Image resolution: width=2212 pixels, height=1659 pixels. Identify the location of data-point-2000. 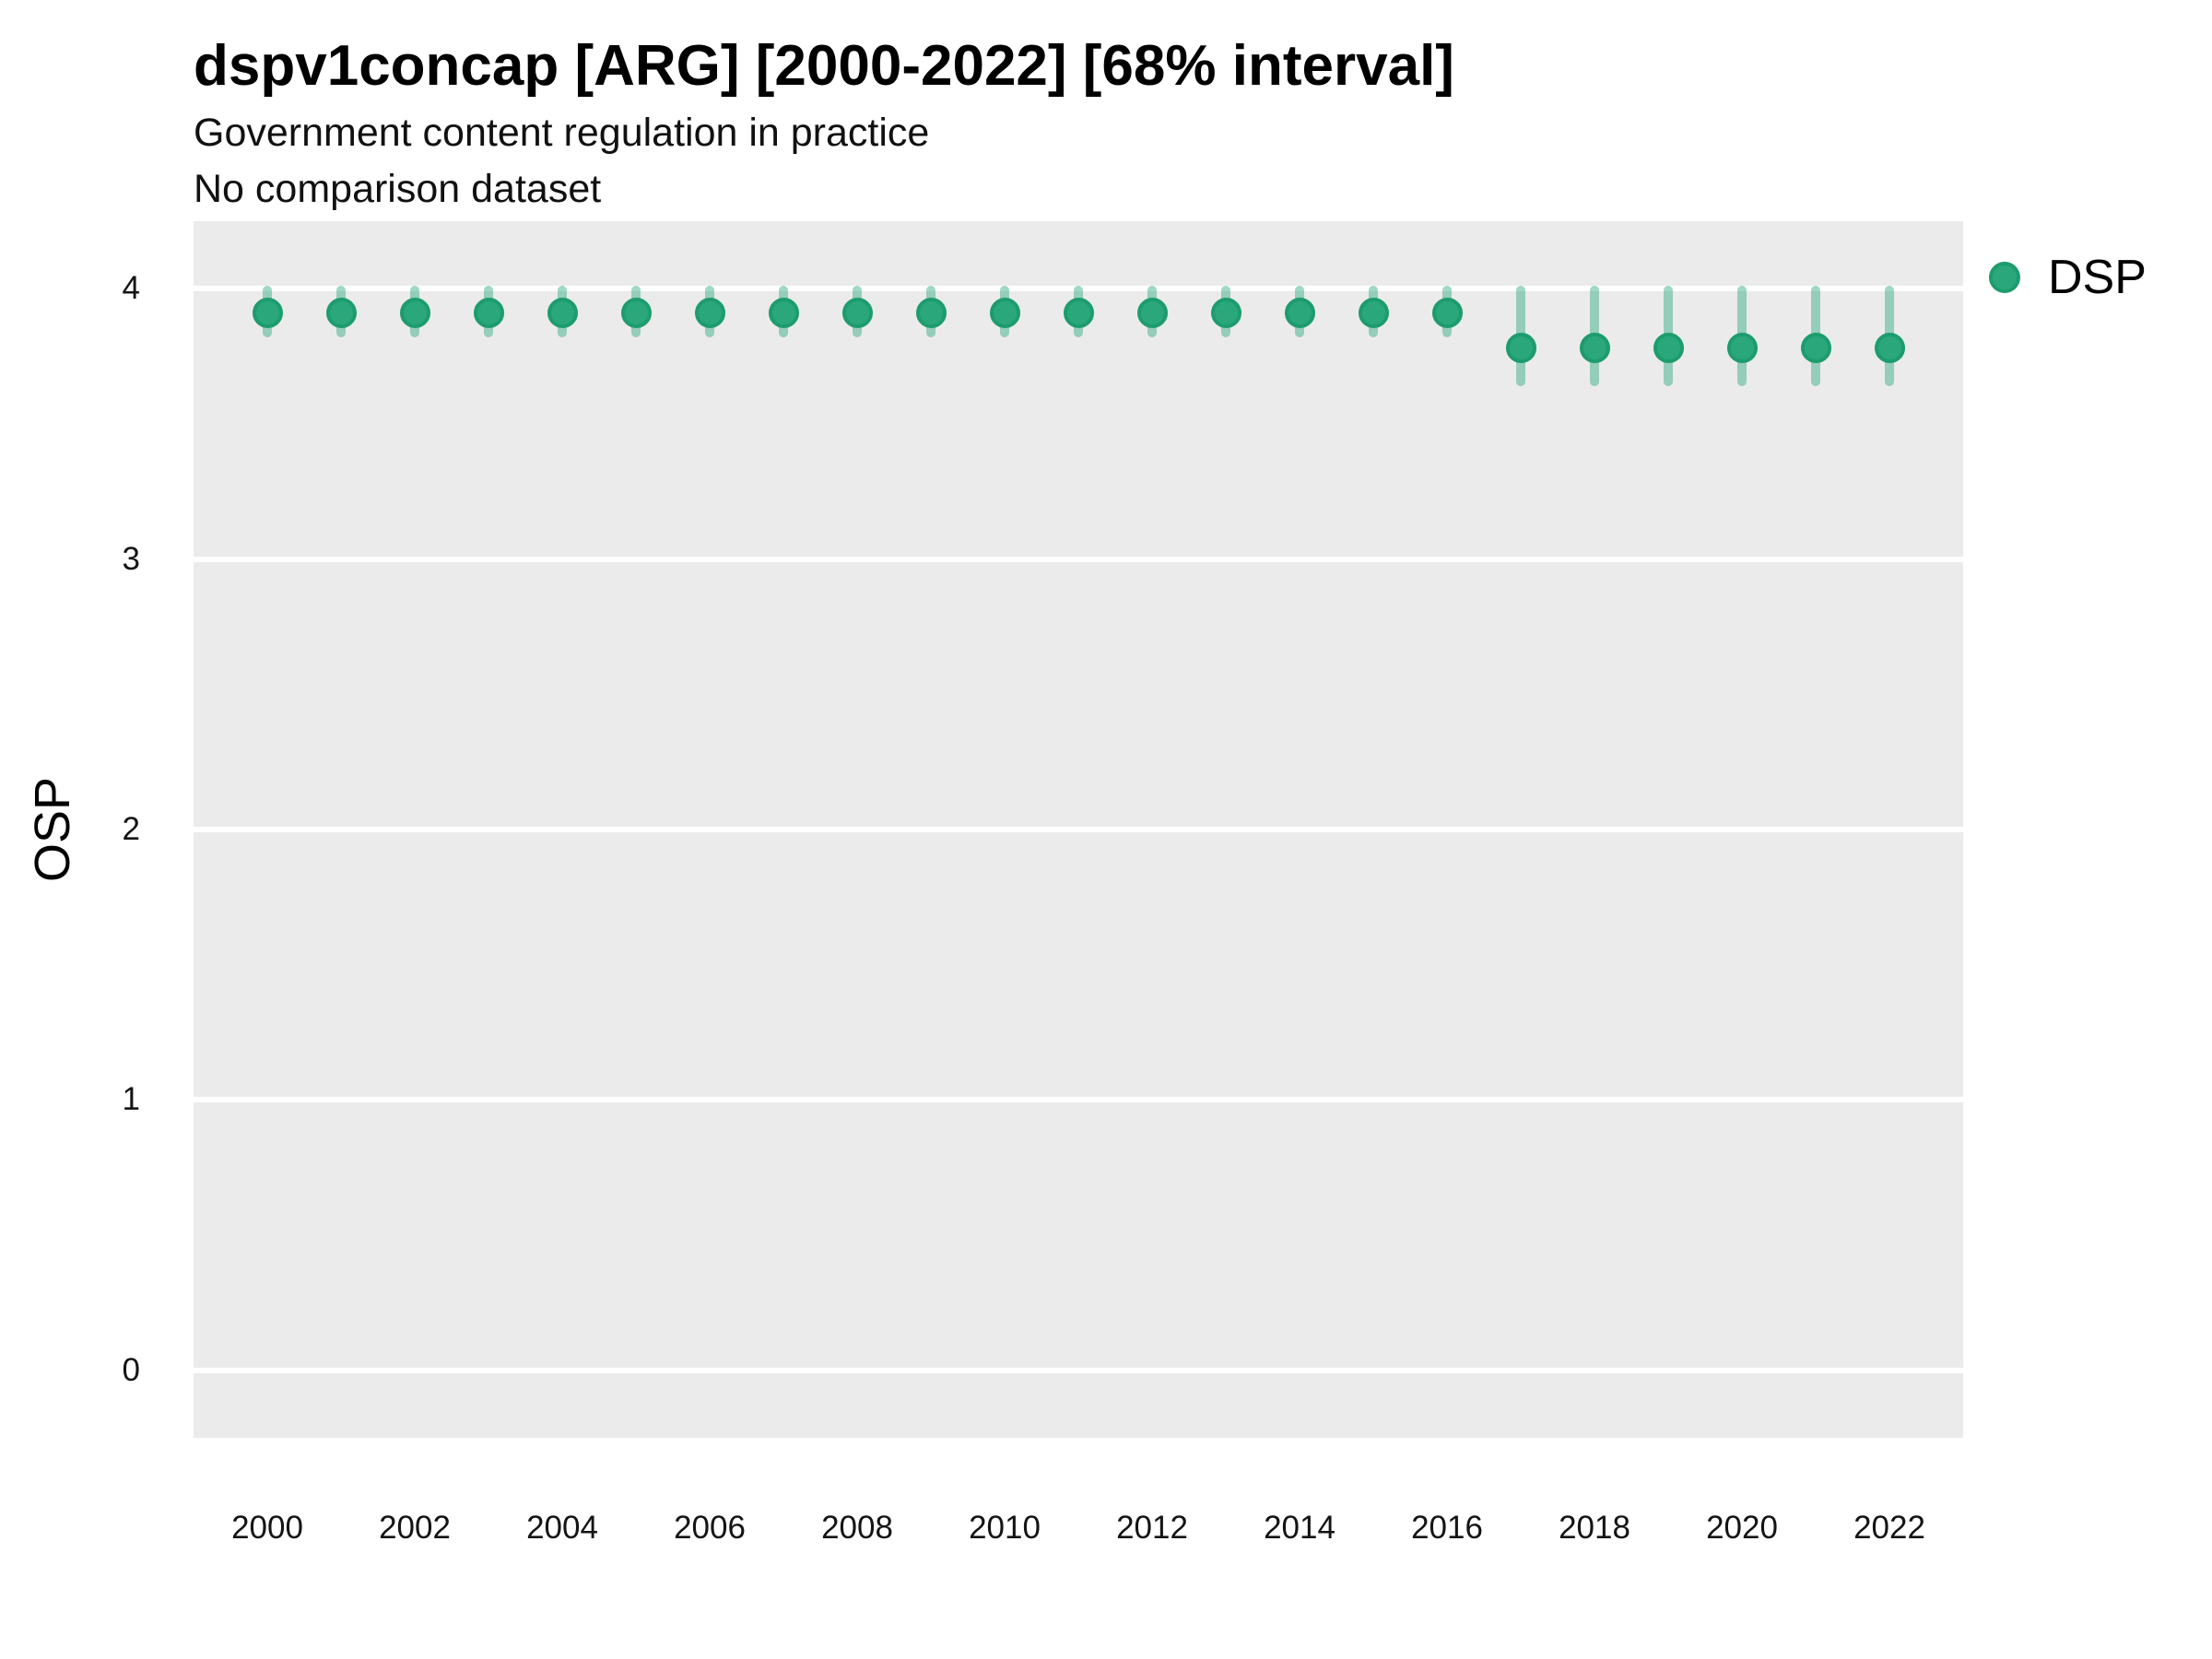
(267, 313).